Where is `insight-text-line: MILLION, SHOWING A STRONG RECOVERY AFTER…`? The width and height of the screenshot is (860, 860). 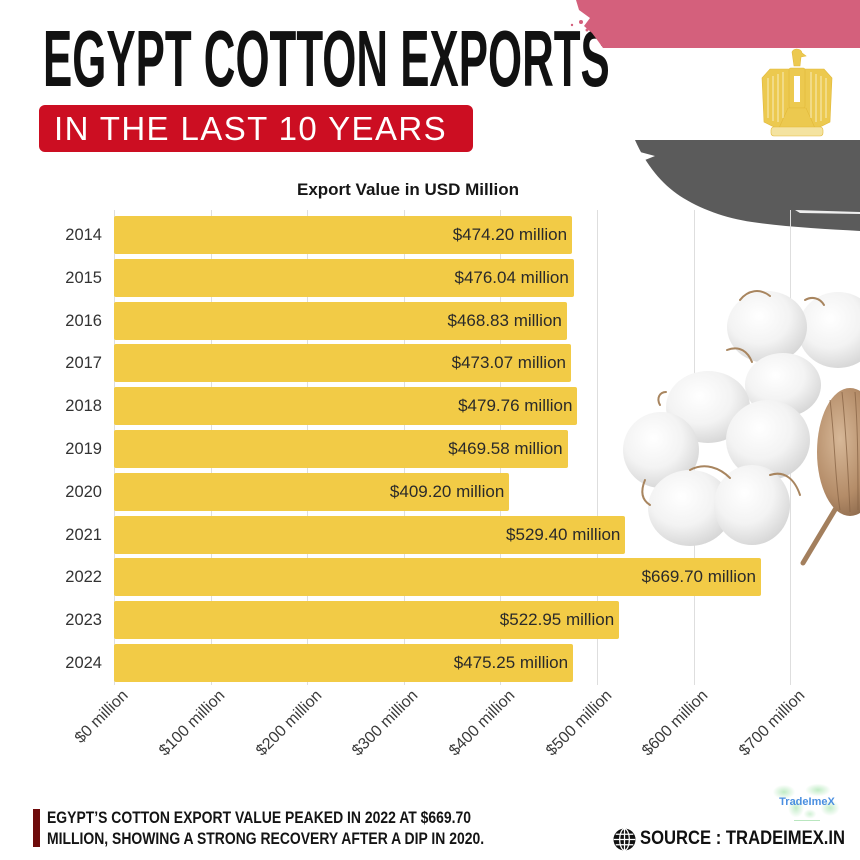 insight-text-line: MILLION, SHOWING A STRONG RECOVERY AFTER… is located at coordinates (266, 838).